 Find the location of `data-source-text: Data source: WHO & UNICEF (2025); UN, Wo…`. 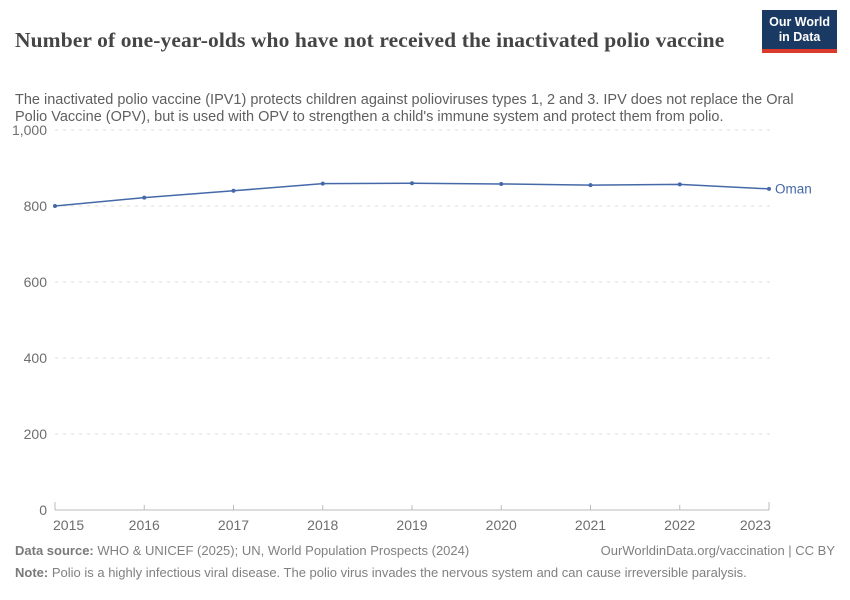

data-source-text: Data source: WHO & UNICEF (2025); UN, Wo… is located at coordinates (242, 550).